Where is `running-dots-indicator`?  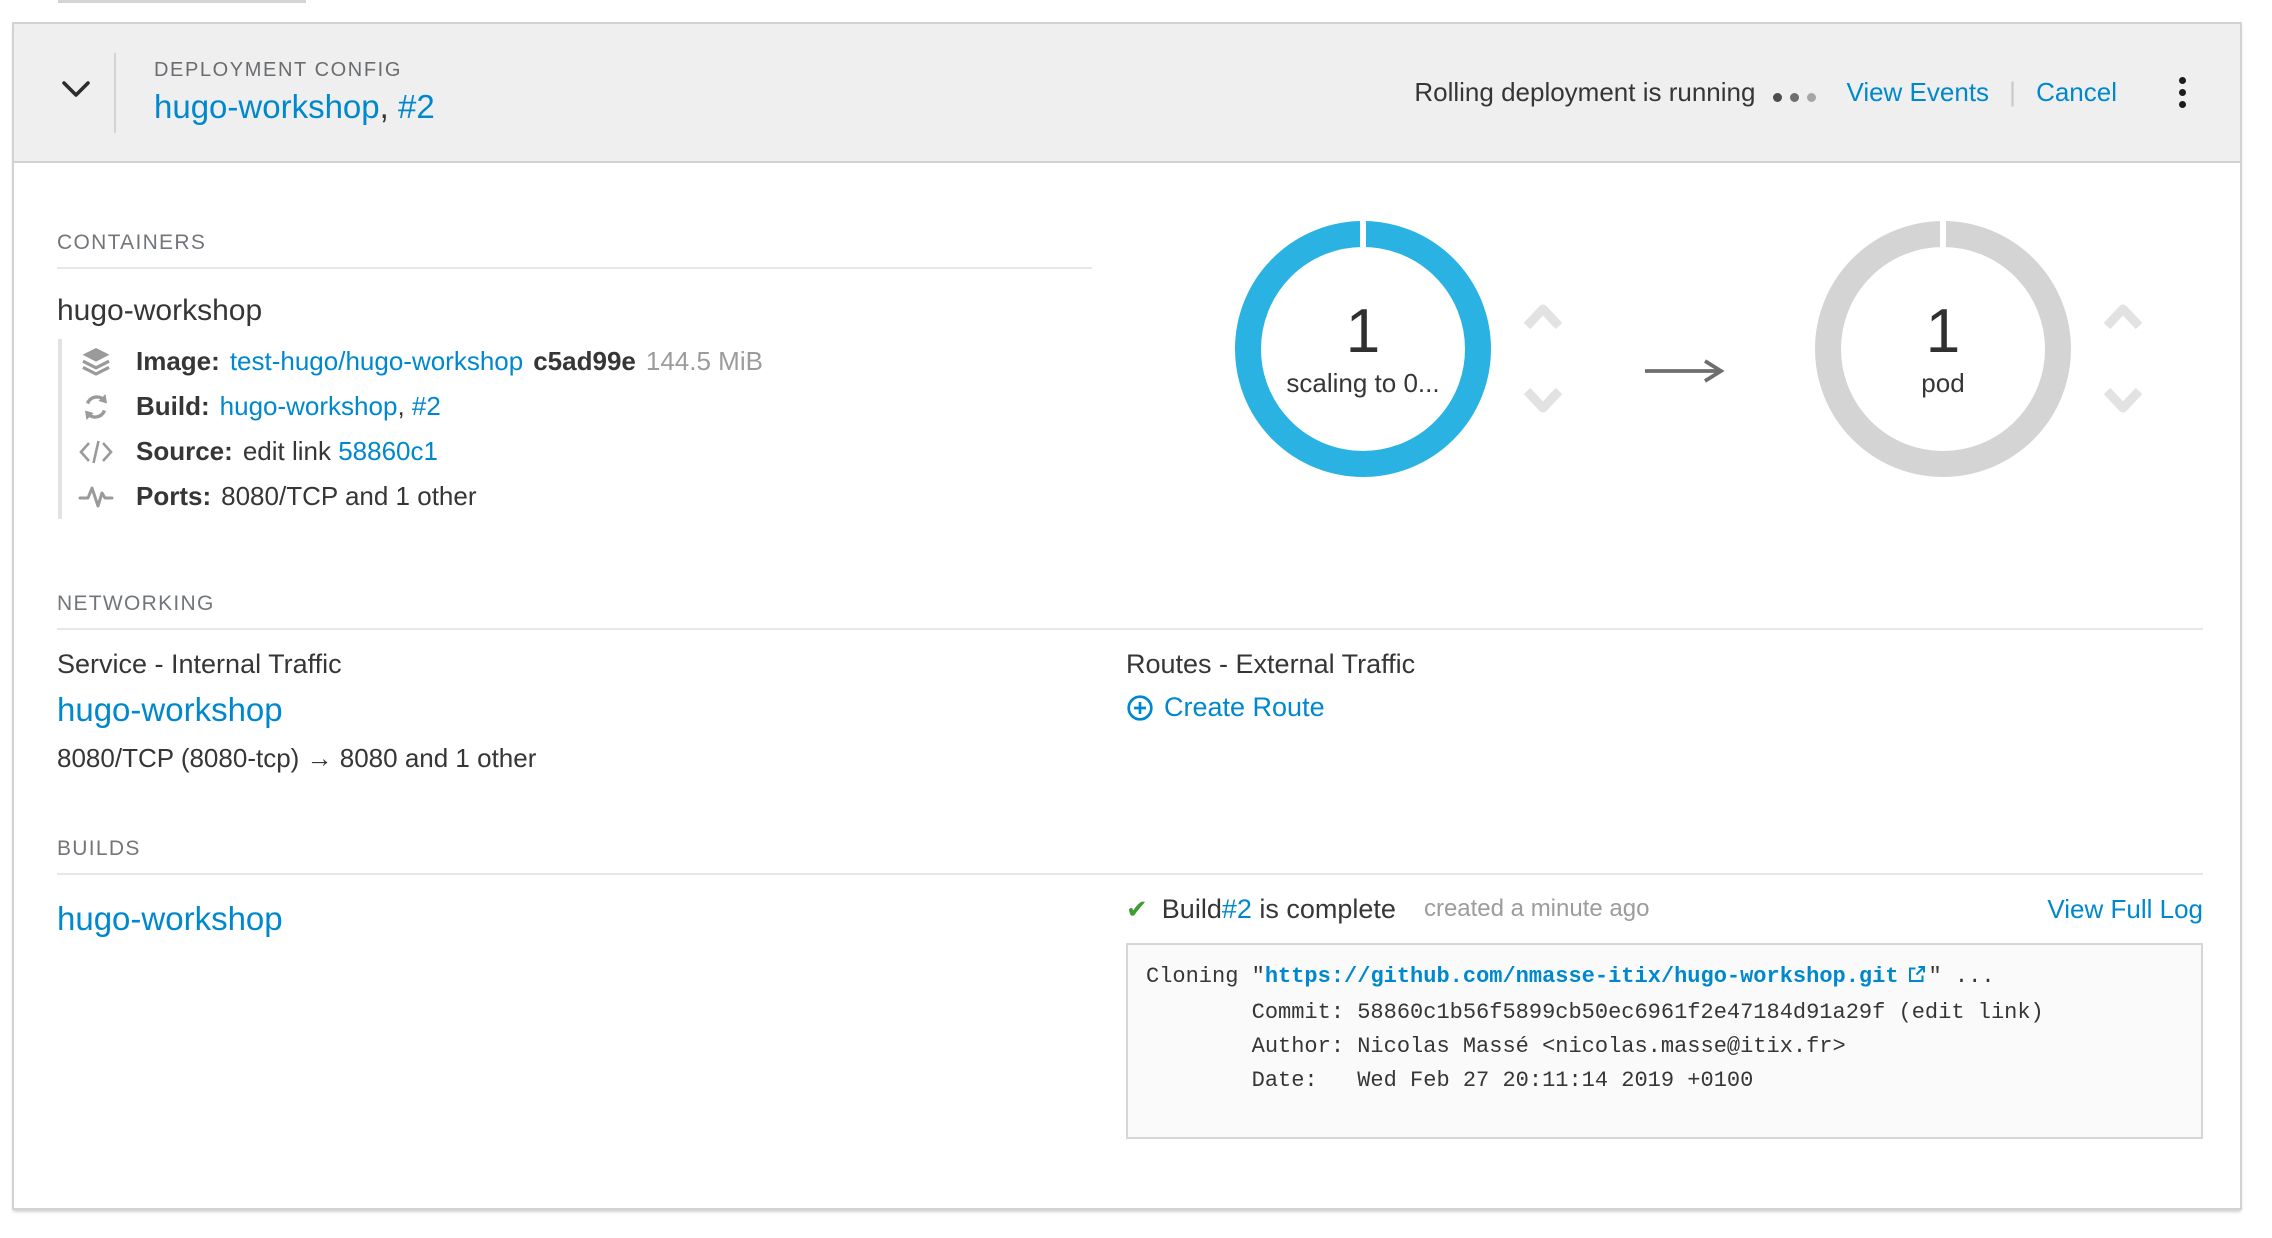 running-dots-indicator is located at coordinates (1791, 97).